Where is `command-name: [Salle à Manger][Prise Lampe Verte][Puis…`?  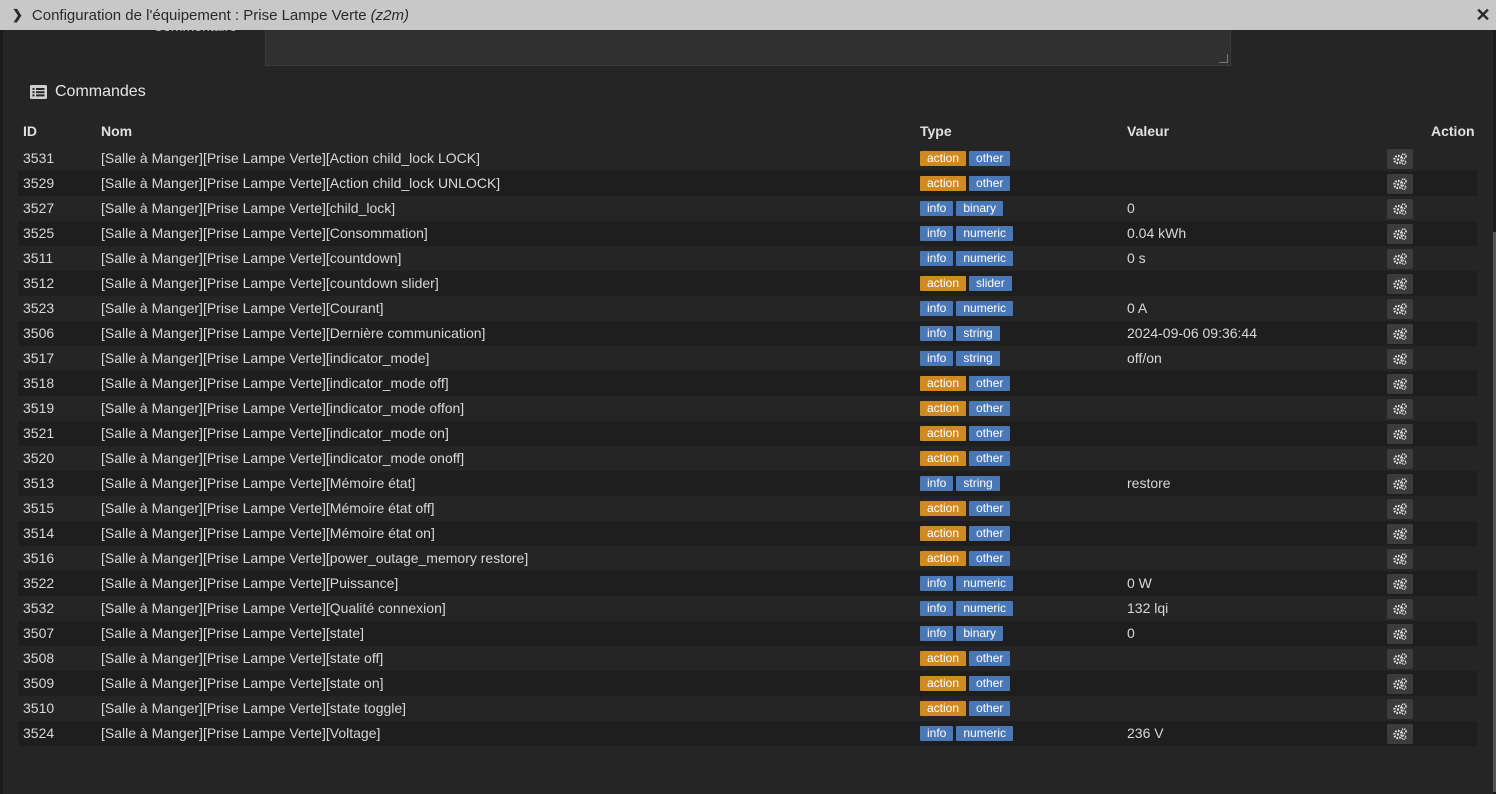 command-name: [Salle à Manger][Prise Lampe Verte][Puis… is located at coordinates (250, 583).